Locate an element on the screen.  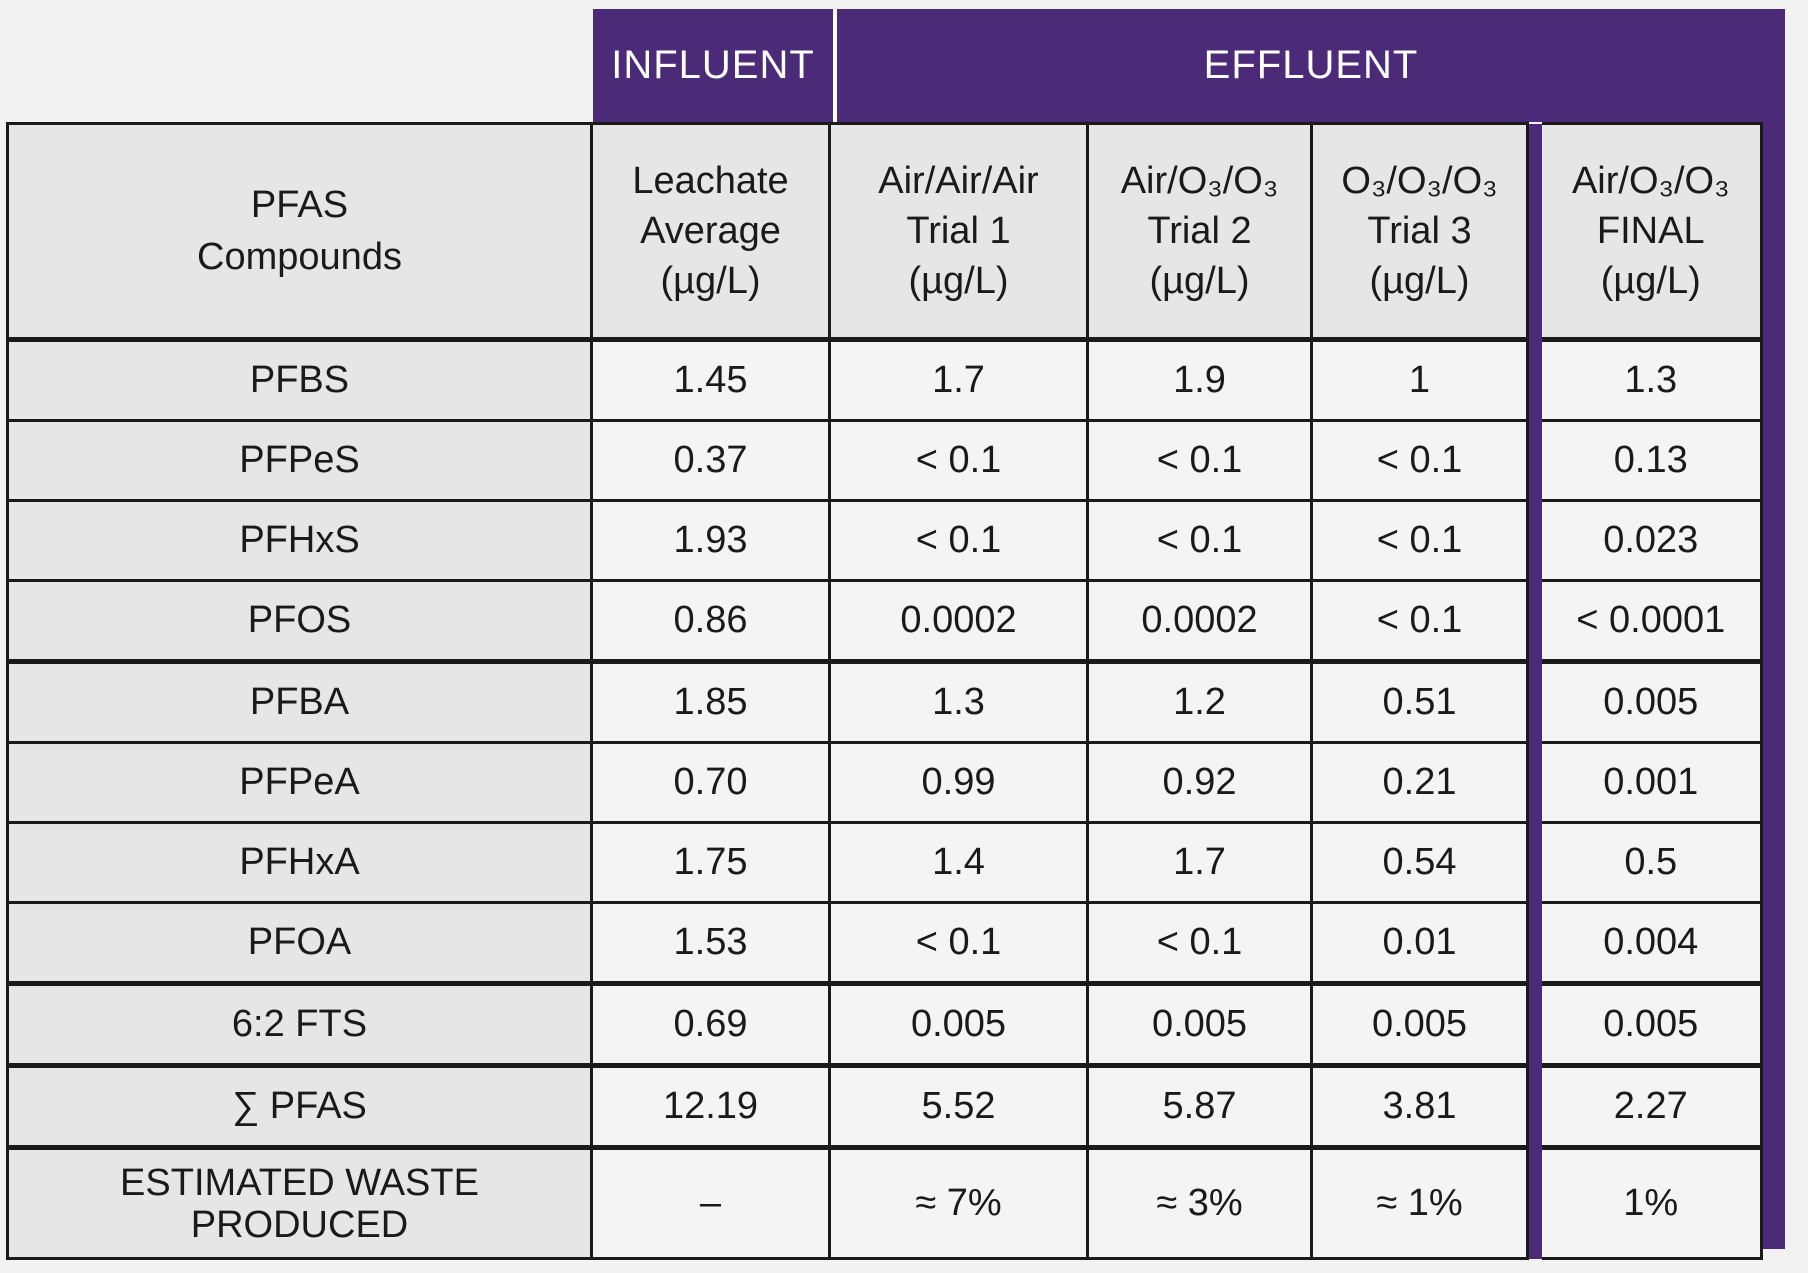
cell-trial-3: 1 is located at coordinates (1419, 379).